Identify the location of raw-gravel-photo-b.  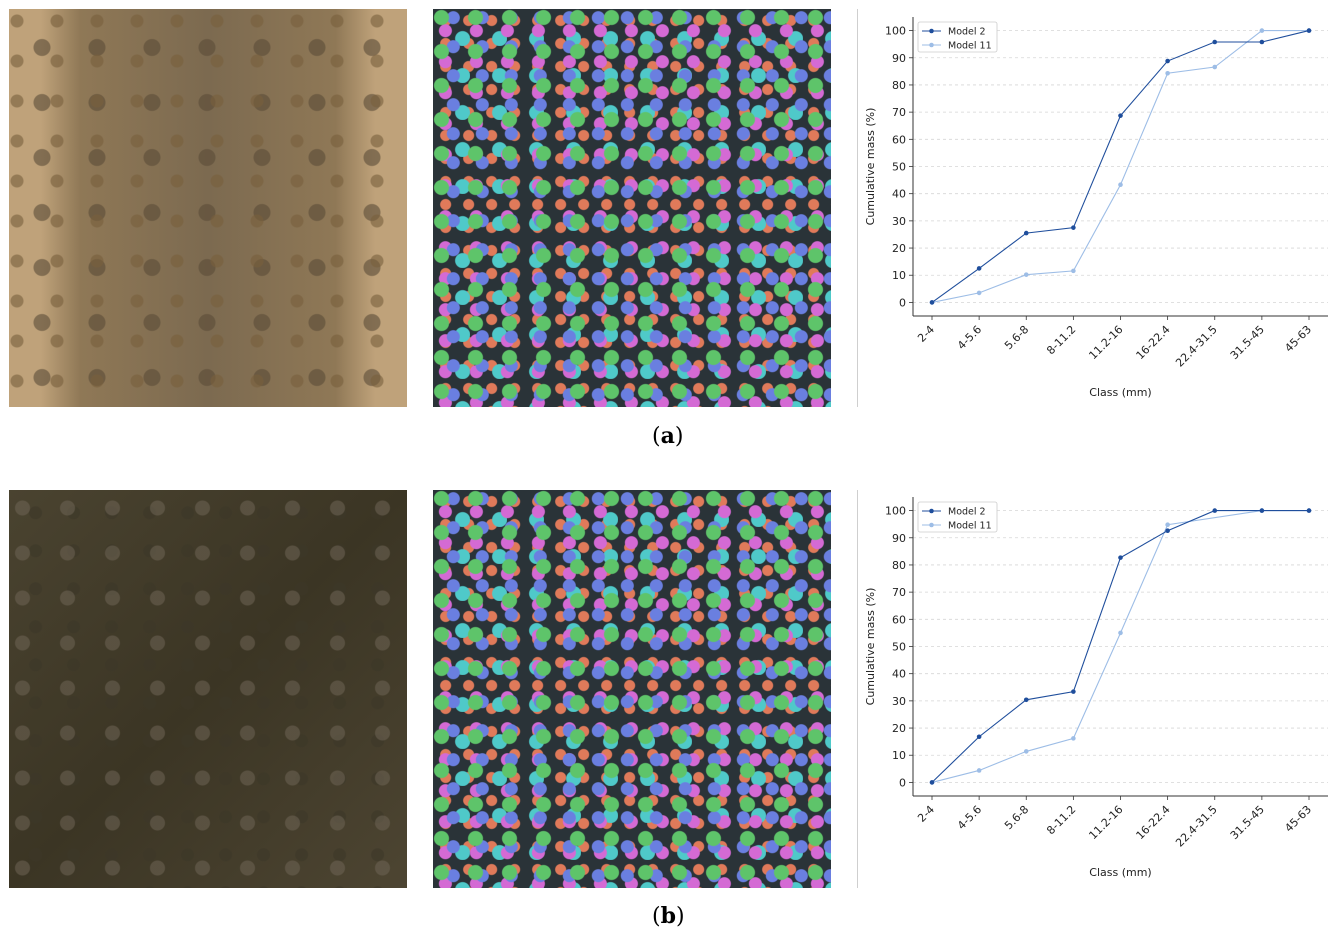
(208, 689).